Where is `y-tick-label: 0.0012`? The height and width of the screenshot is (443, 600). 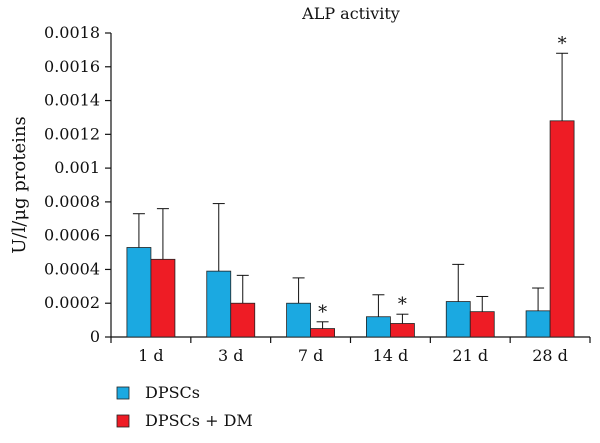
y-tick-label: 0.0012 is located at coordinates (72, 133).